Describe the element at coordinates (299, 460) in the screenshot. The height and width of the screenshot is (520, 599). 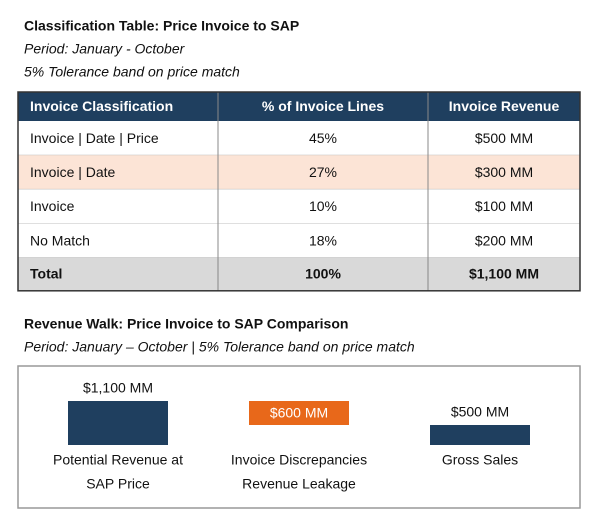
I see `category-label: Invoice Discrepancies` at that location.